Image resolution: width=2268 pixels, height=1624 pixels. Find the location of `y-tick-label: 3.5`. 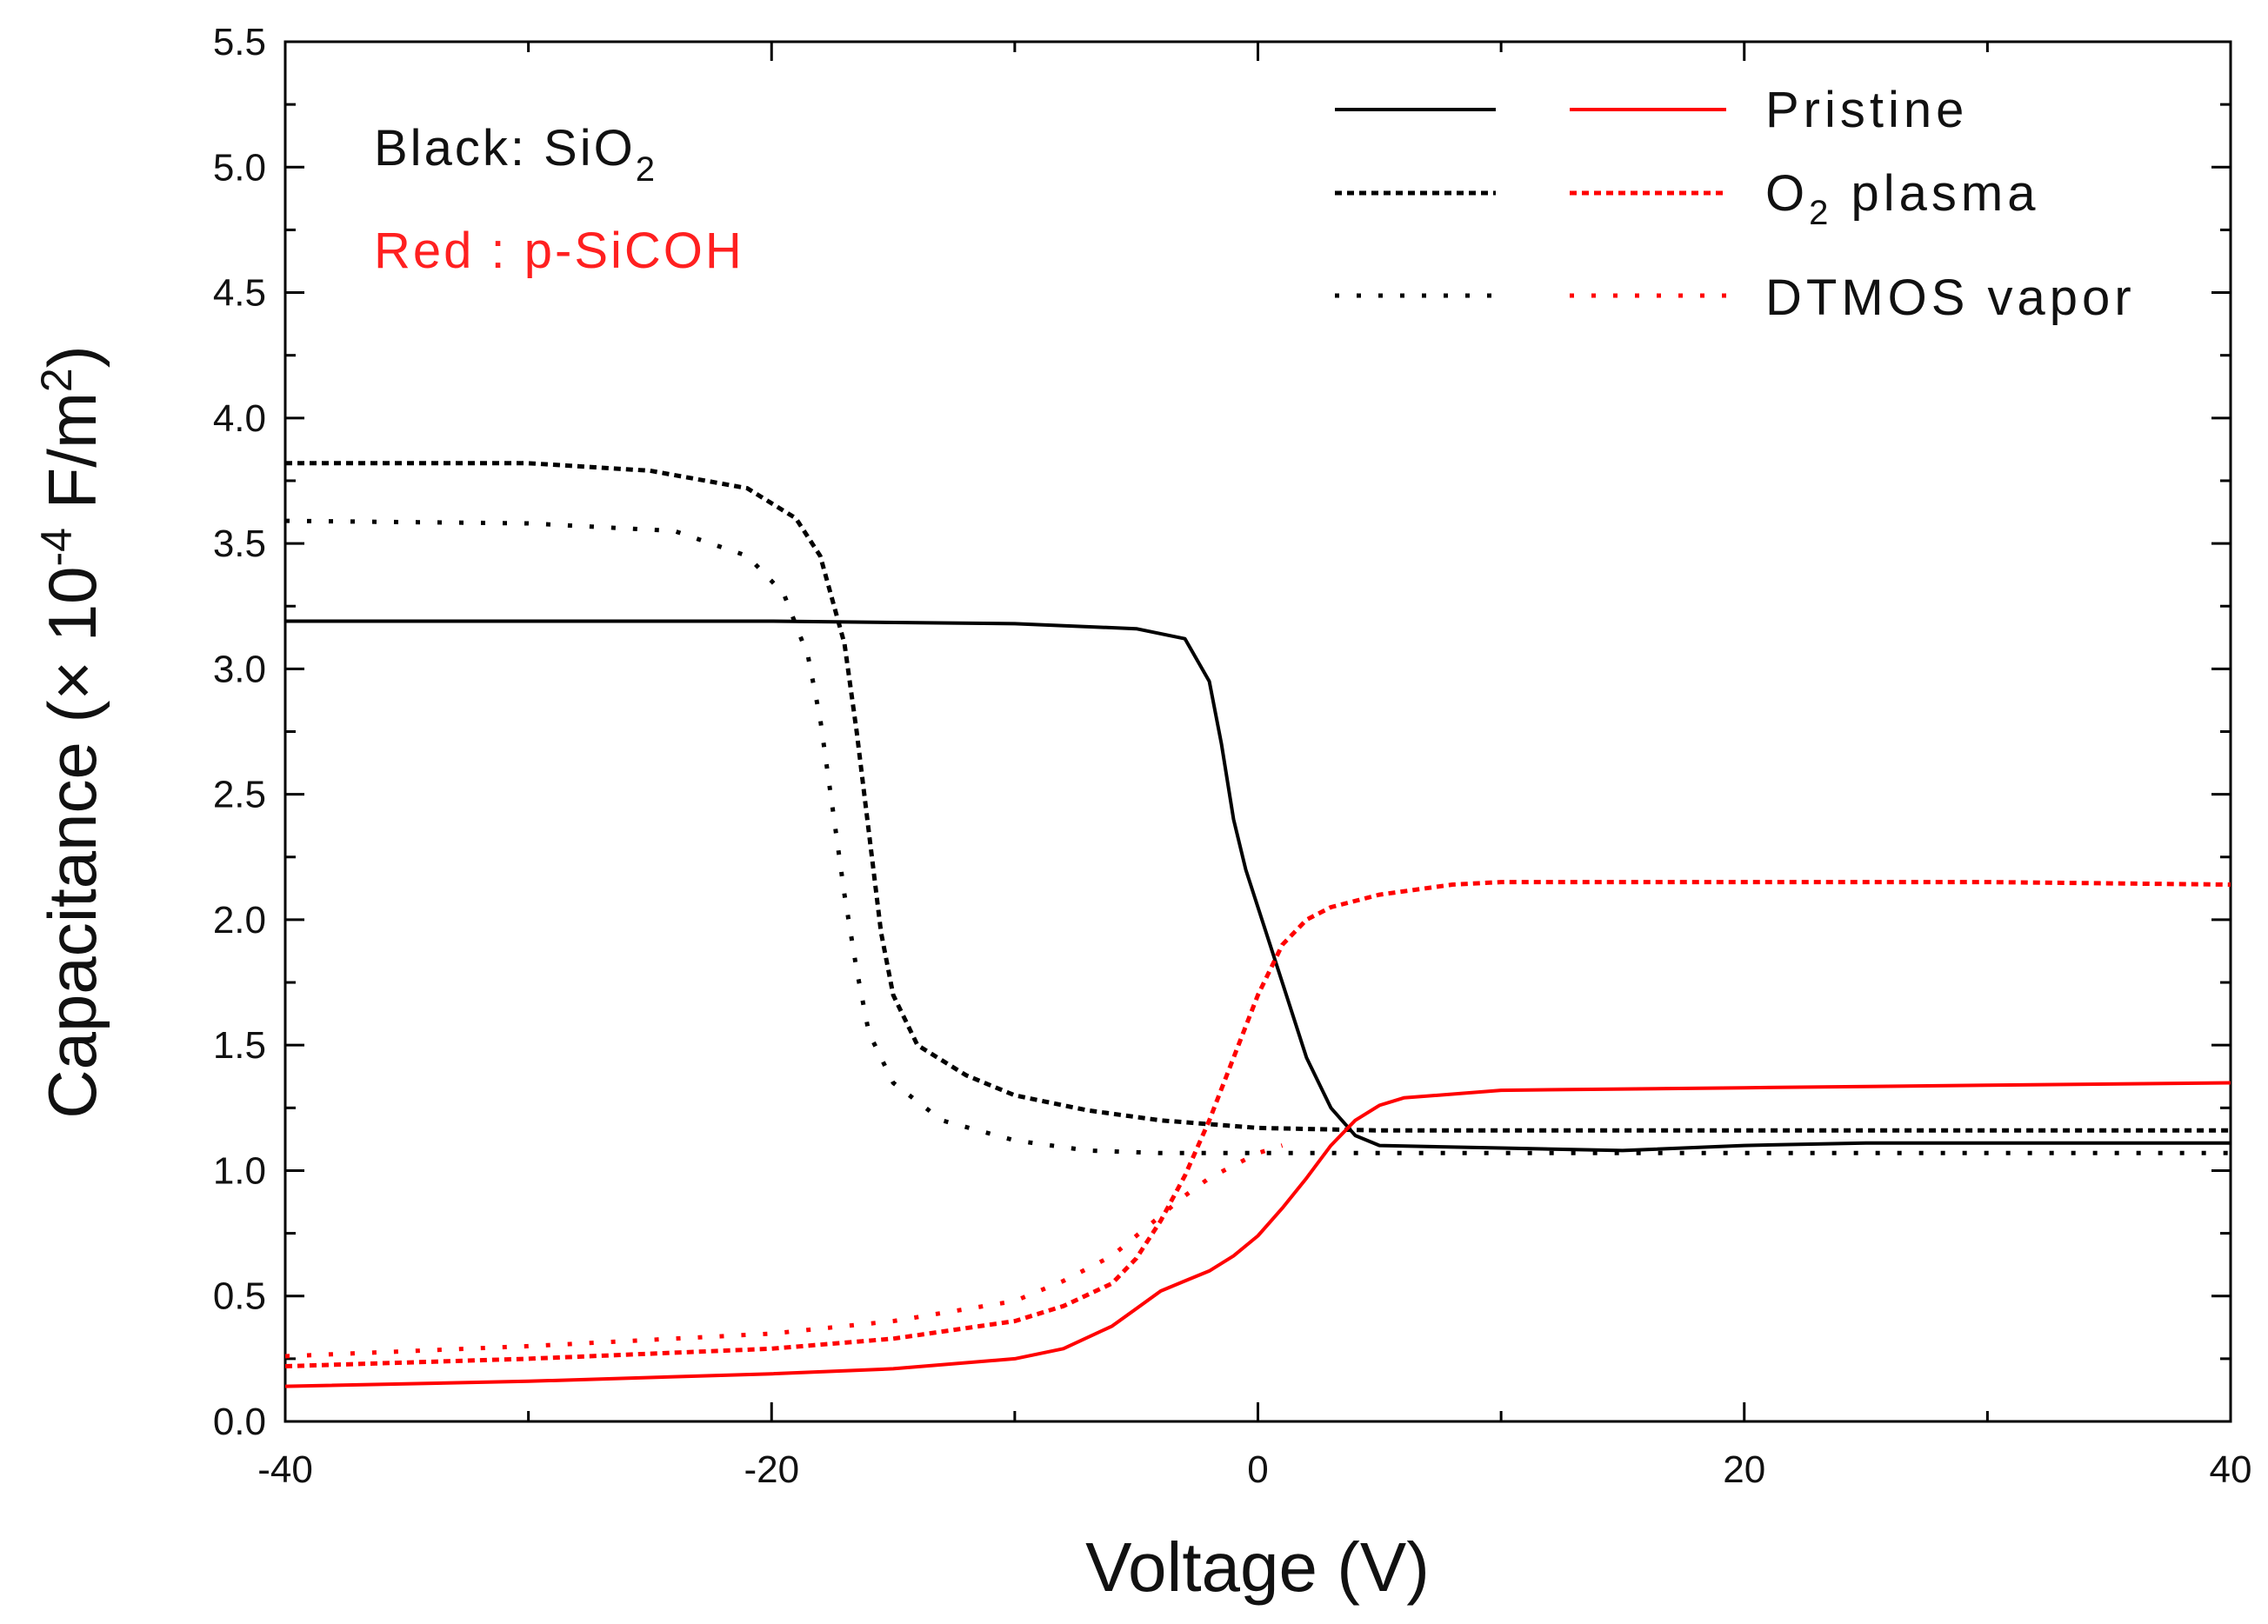

y-tick-label: 3.5 is located at coordinates (239, 543).